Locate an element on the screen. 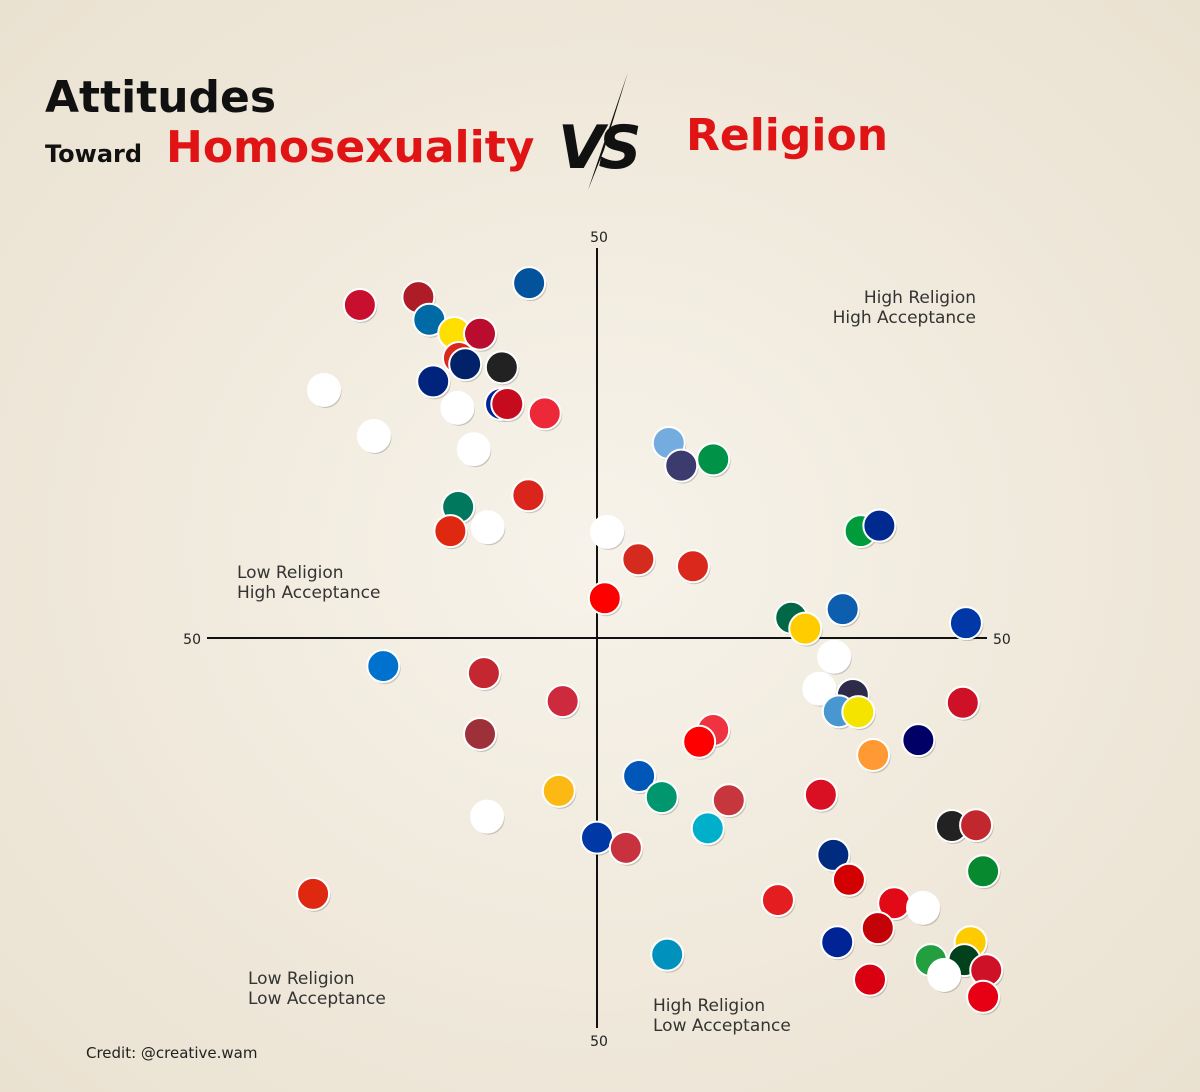 Image resolution: width=1200 pixels, height=1092 pixels. vs-bolt is located at coordinates (608, 131).